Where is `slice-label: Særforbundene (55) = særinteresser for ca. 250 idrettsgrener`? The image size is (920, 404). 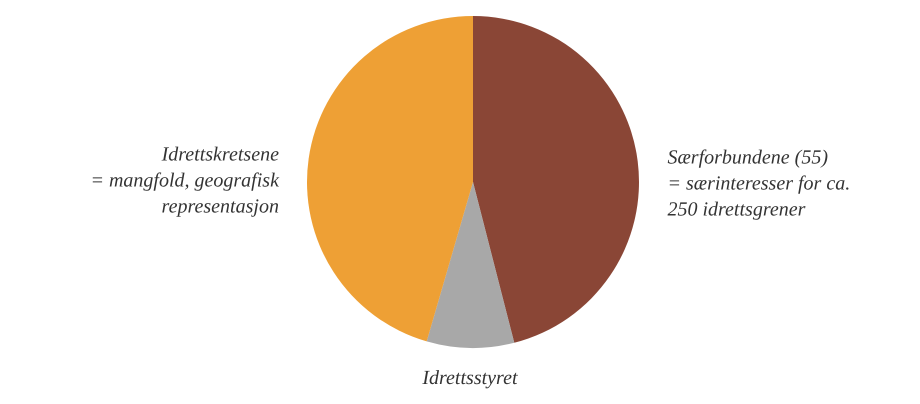 slice-label: Særforbundene (55) = særinteresser for ca. 250 idrettsgrener is located at coordinates (758, 183).